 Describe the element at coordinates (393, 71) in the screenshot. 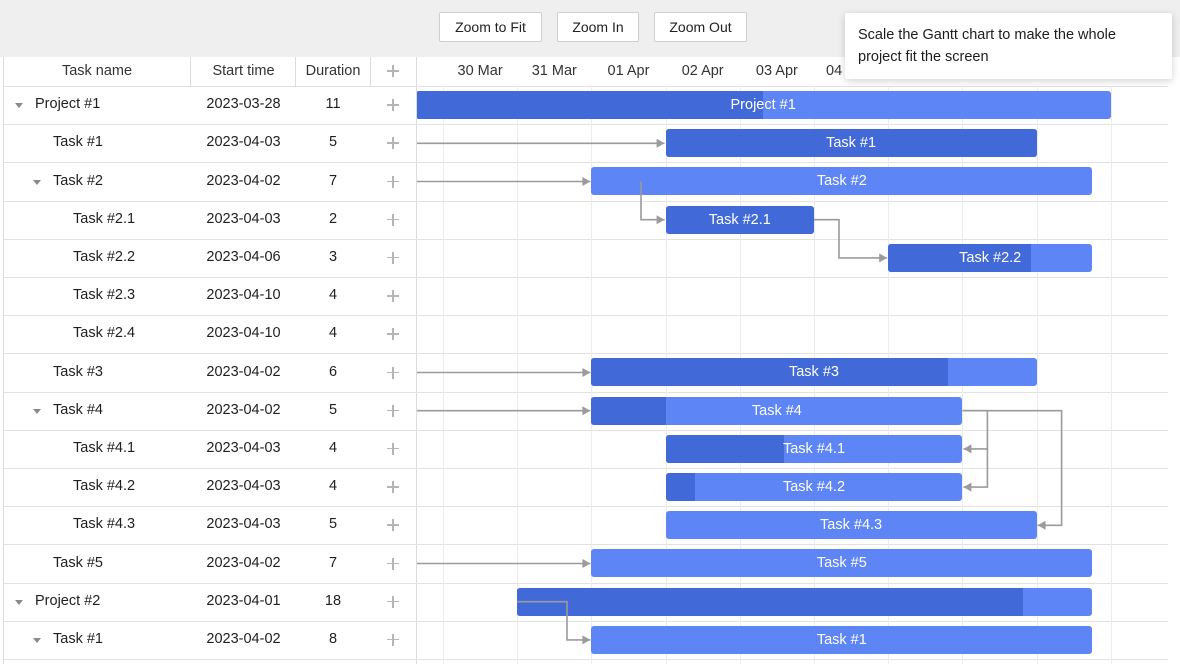

I see `add-task-header-icon` at that location.